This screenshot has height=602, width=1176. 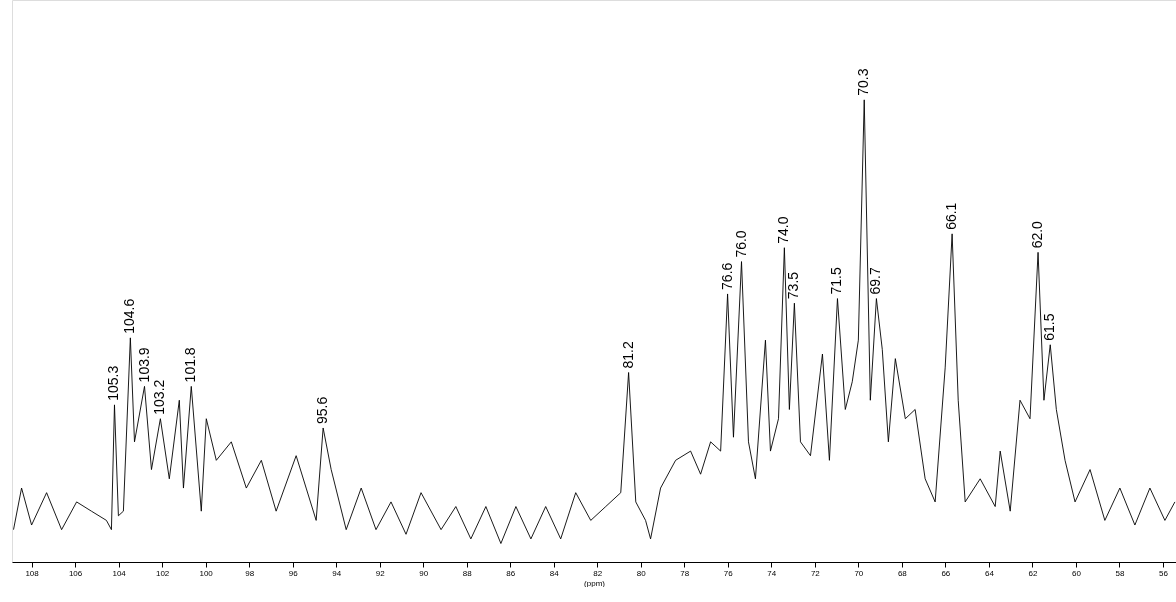 What do you see at coordinates (946, 573) in the screenshot?
I see `x-tick-label: 66` at bounding box center [946, 573].